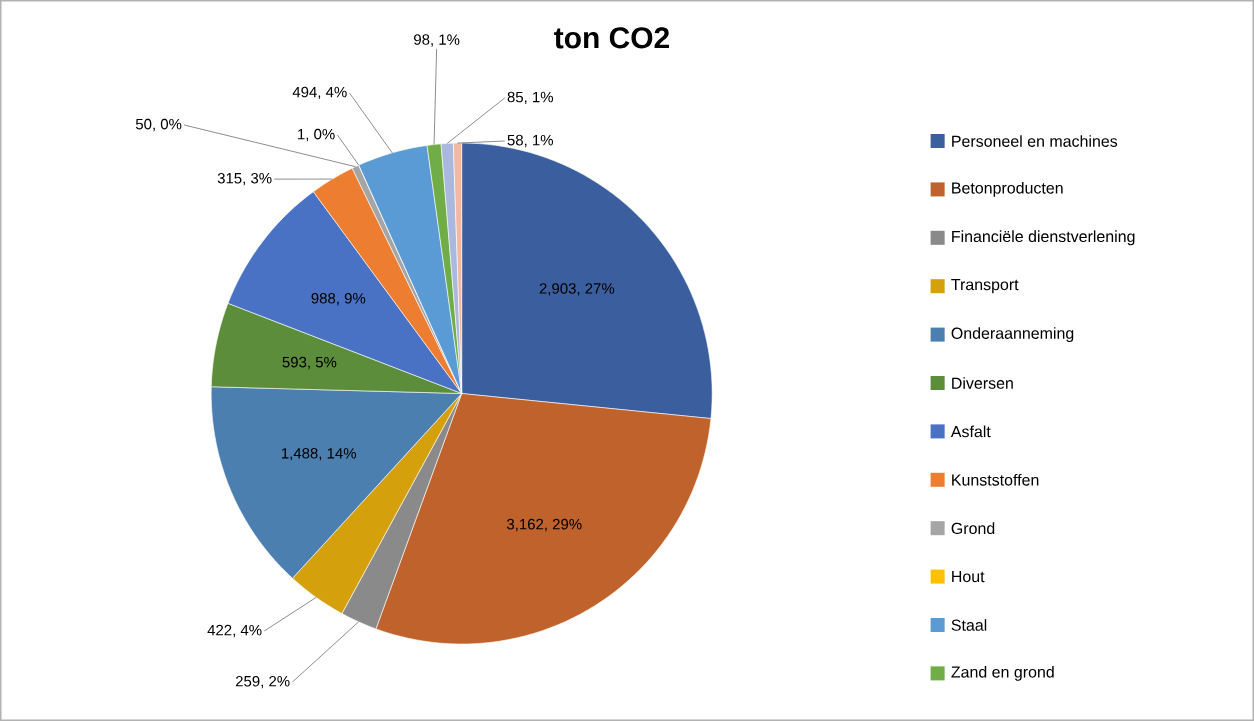  What do you see at coordinates (437, 40) in the screenshot?
I see `data-label: 98, 1%` at bounding box center [437, 40].